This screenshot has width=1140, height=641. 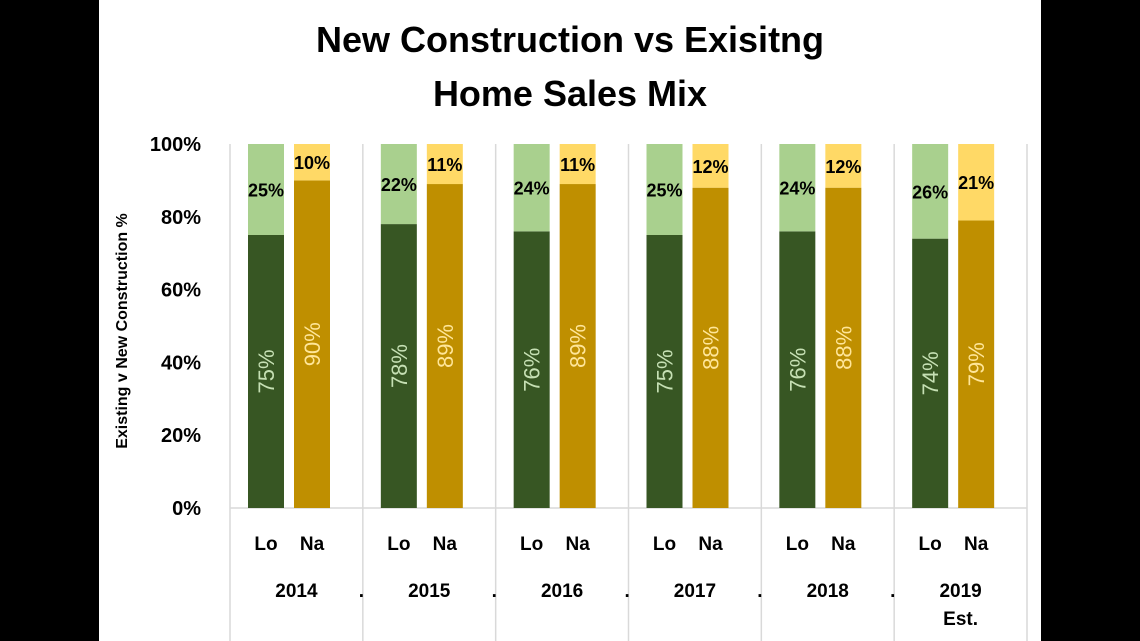 I want to click on data-label-bottom: 90%, so click(x=312, y=344).